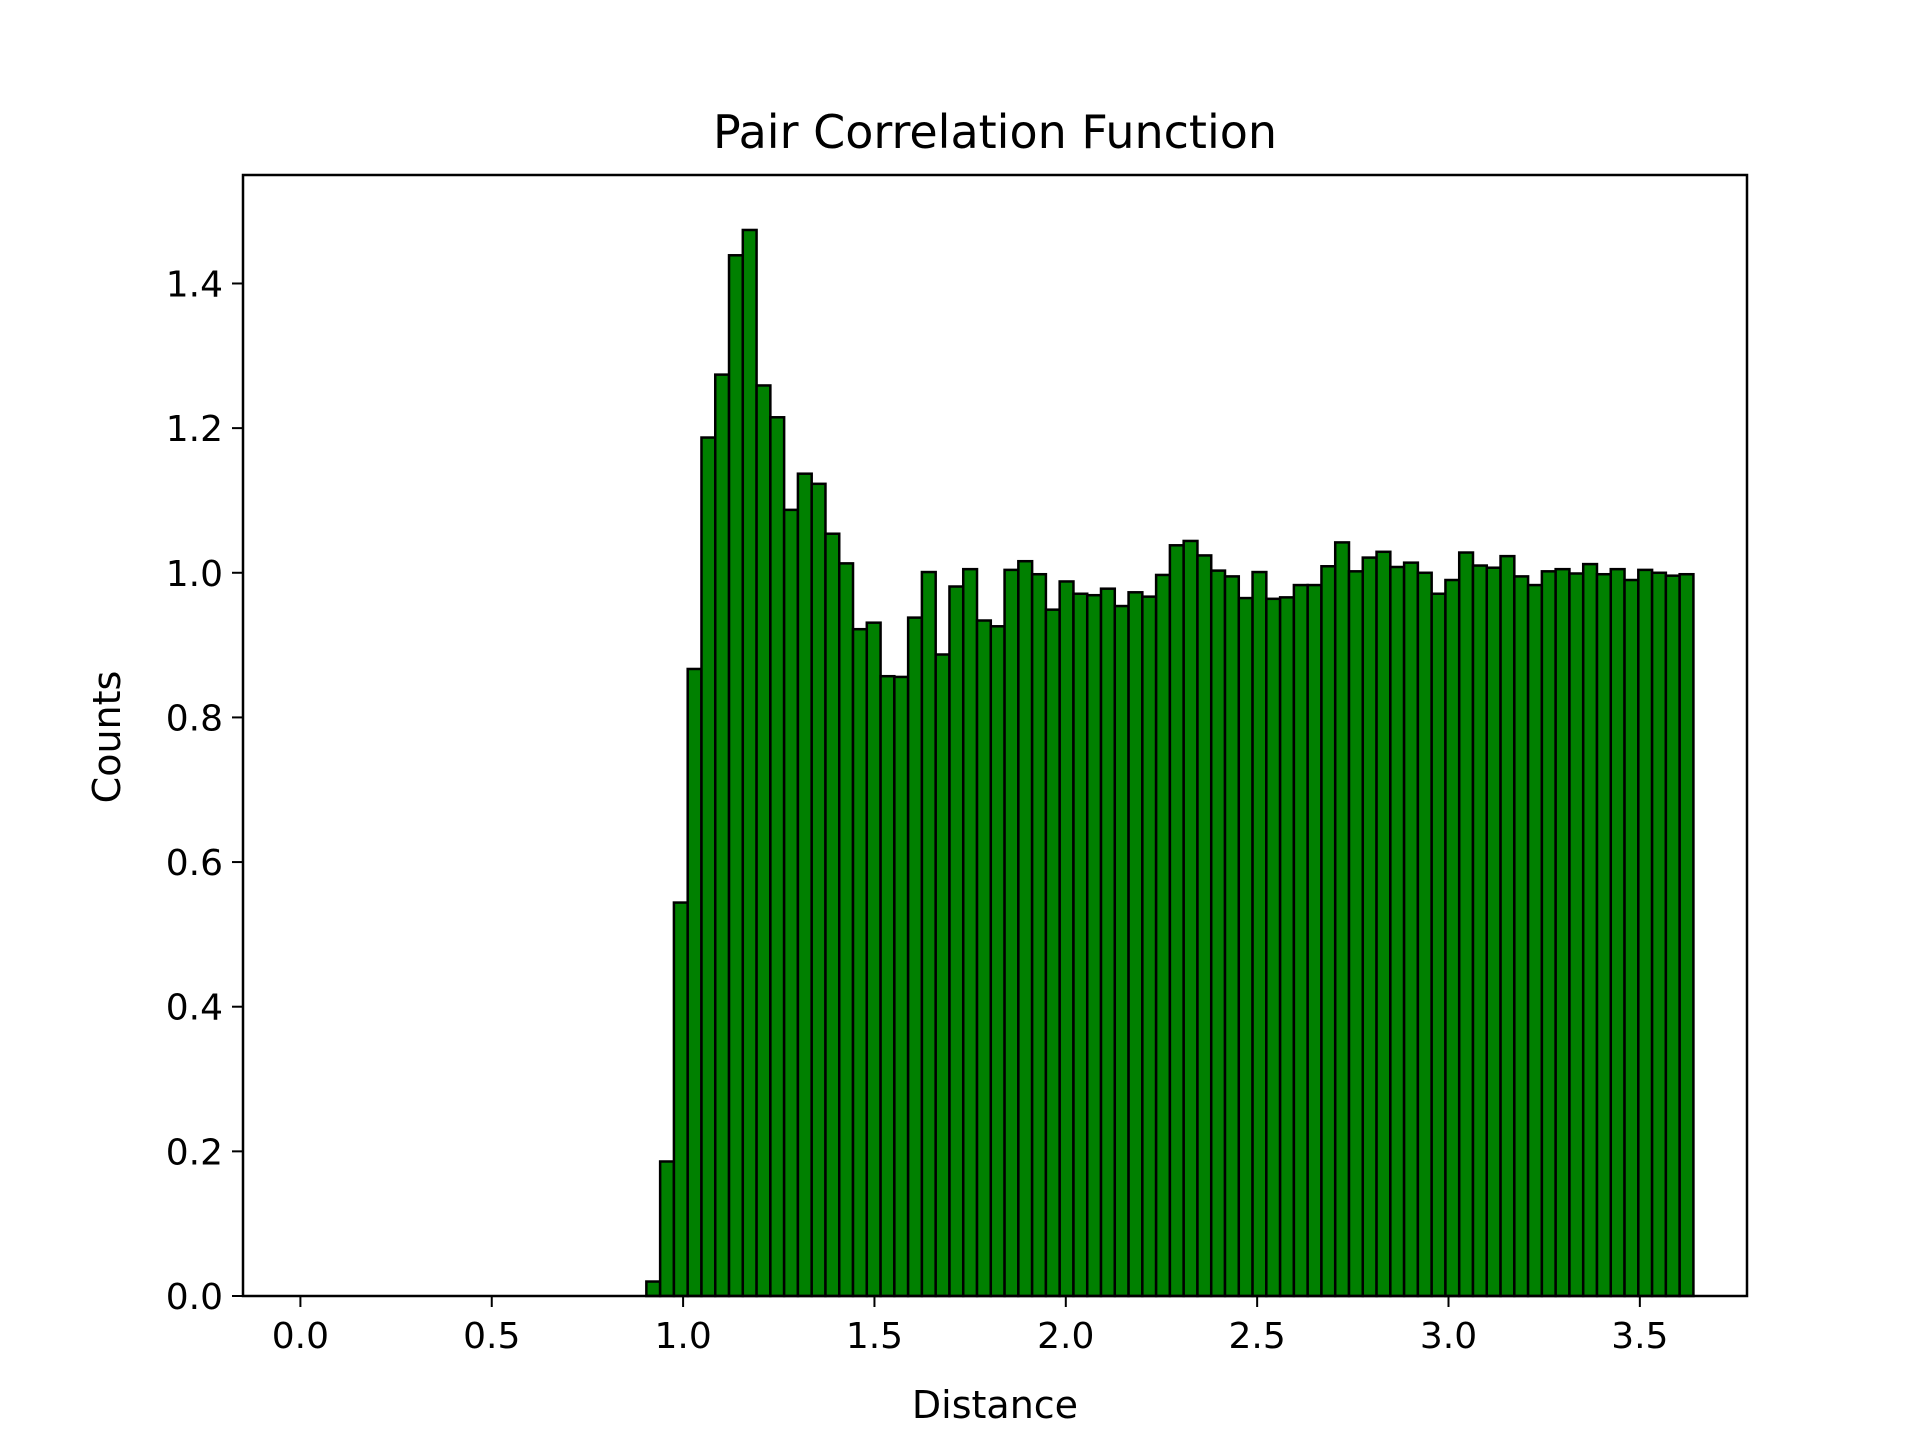 This screenshot has width=1920, height=1440. I want to click on x-tick-label: 2.5, so click(1257, 1336).